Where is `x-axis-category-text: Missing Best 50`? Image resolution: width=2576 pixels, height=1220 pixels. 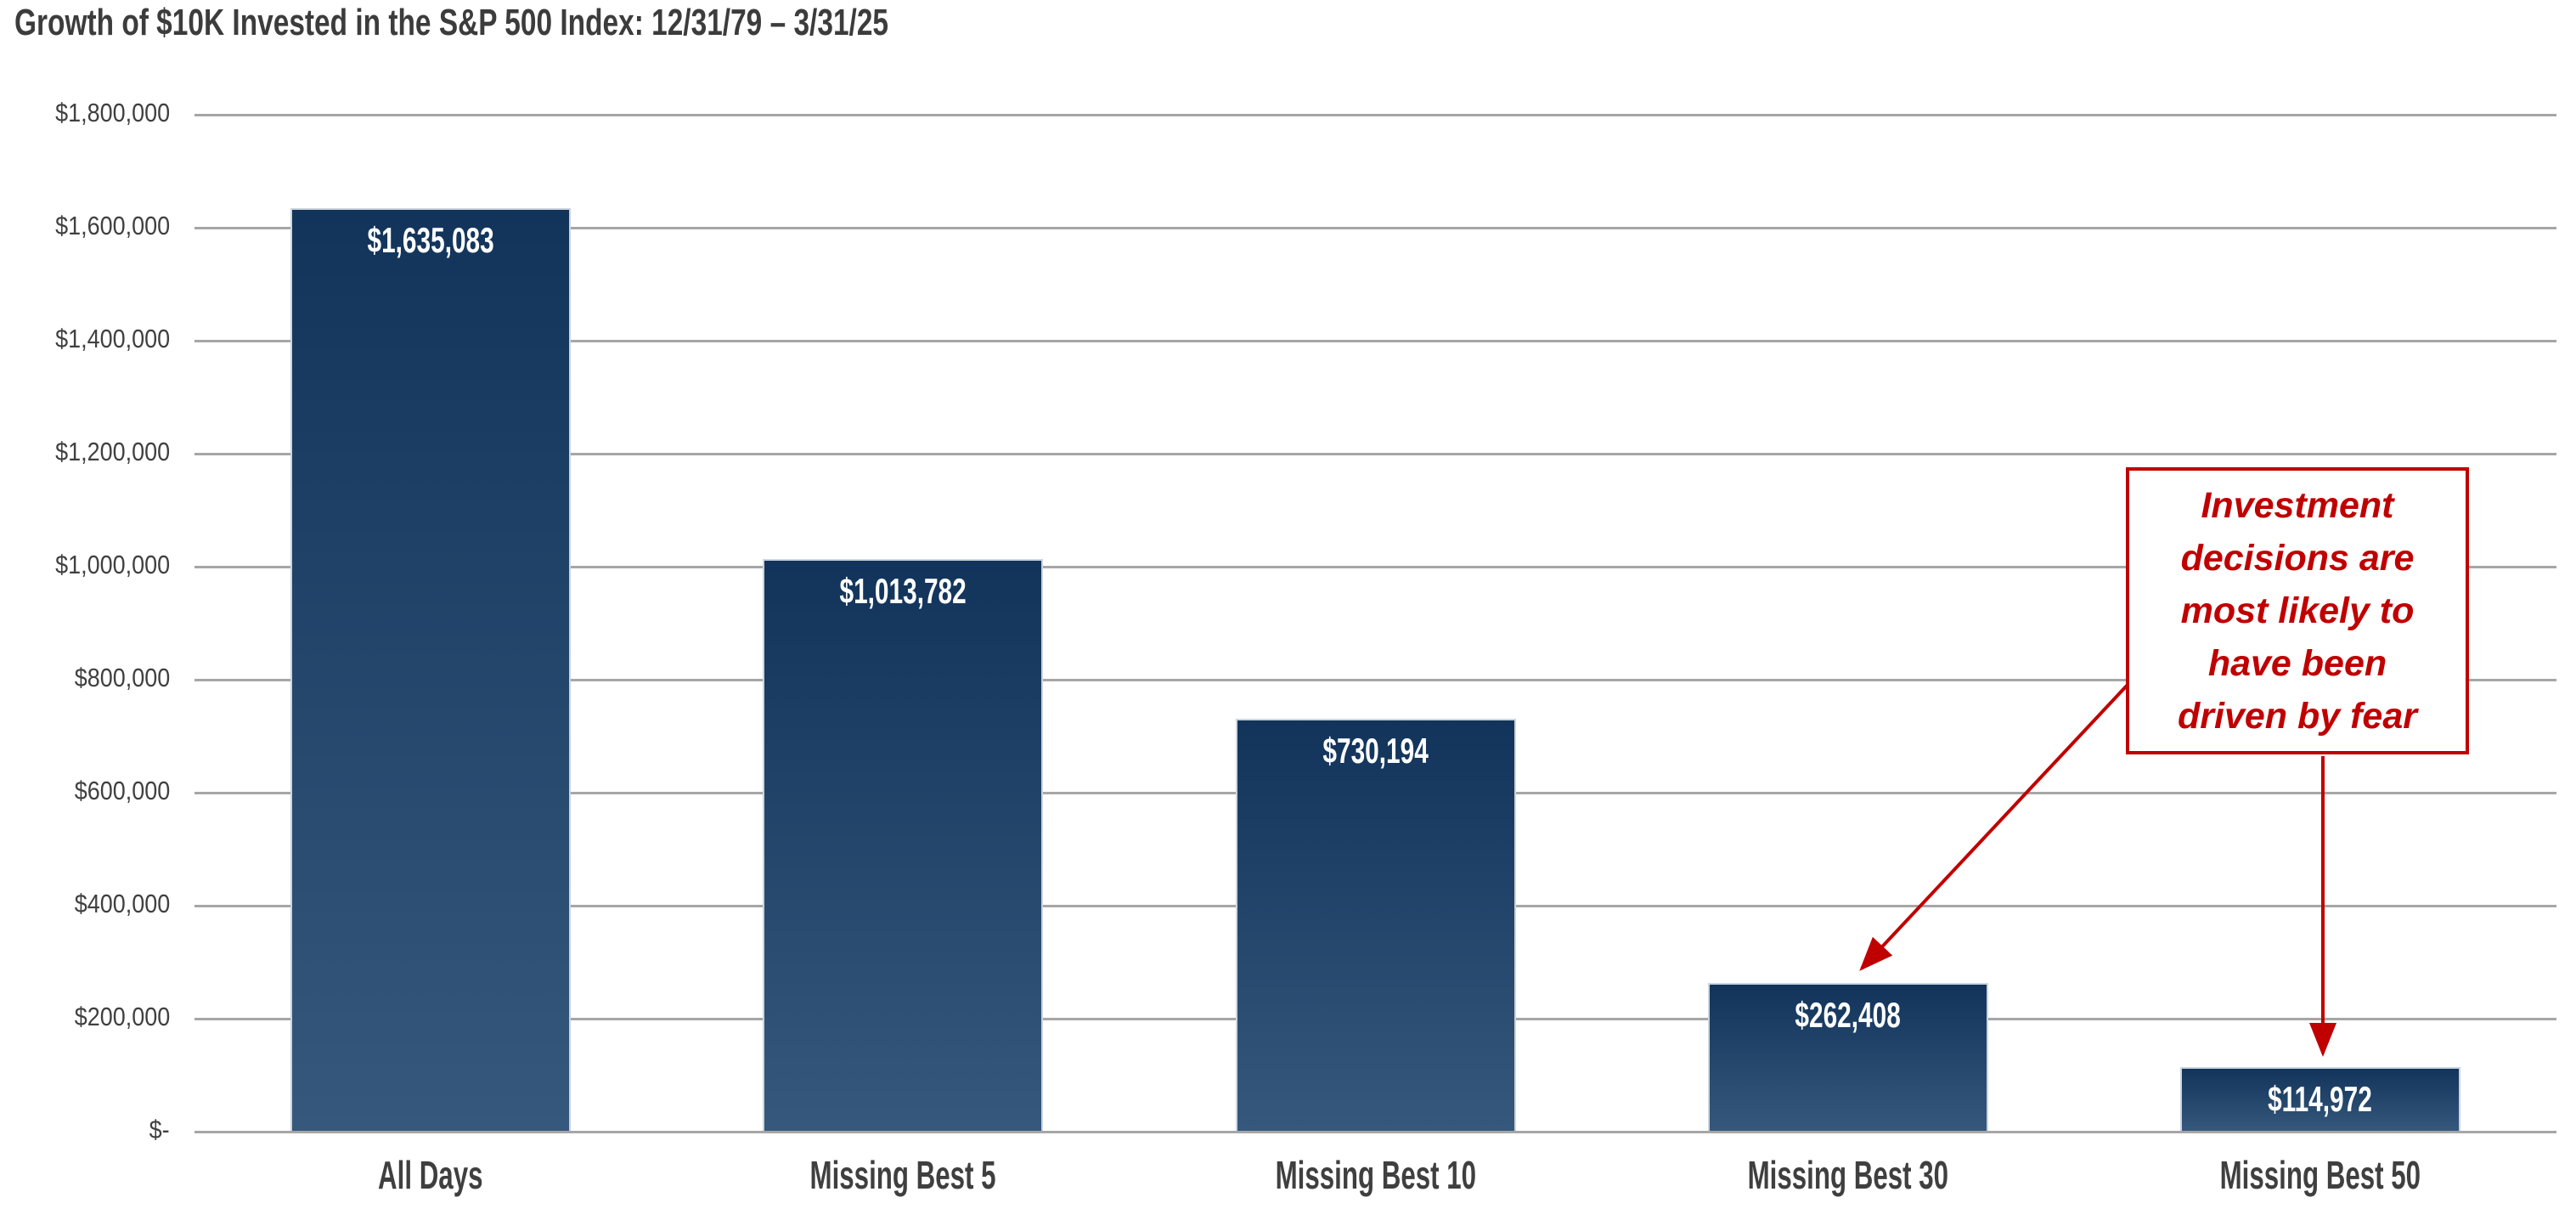 x-axis-category-text: Missing Best 50 is located at coordinates (2320, 1175).